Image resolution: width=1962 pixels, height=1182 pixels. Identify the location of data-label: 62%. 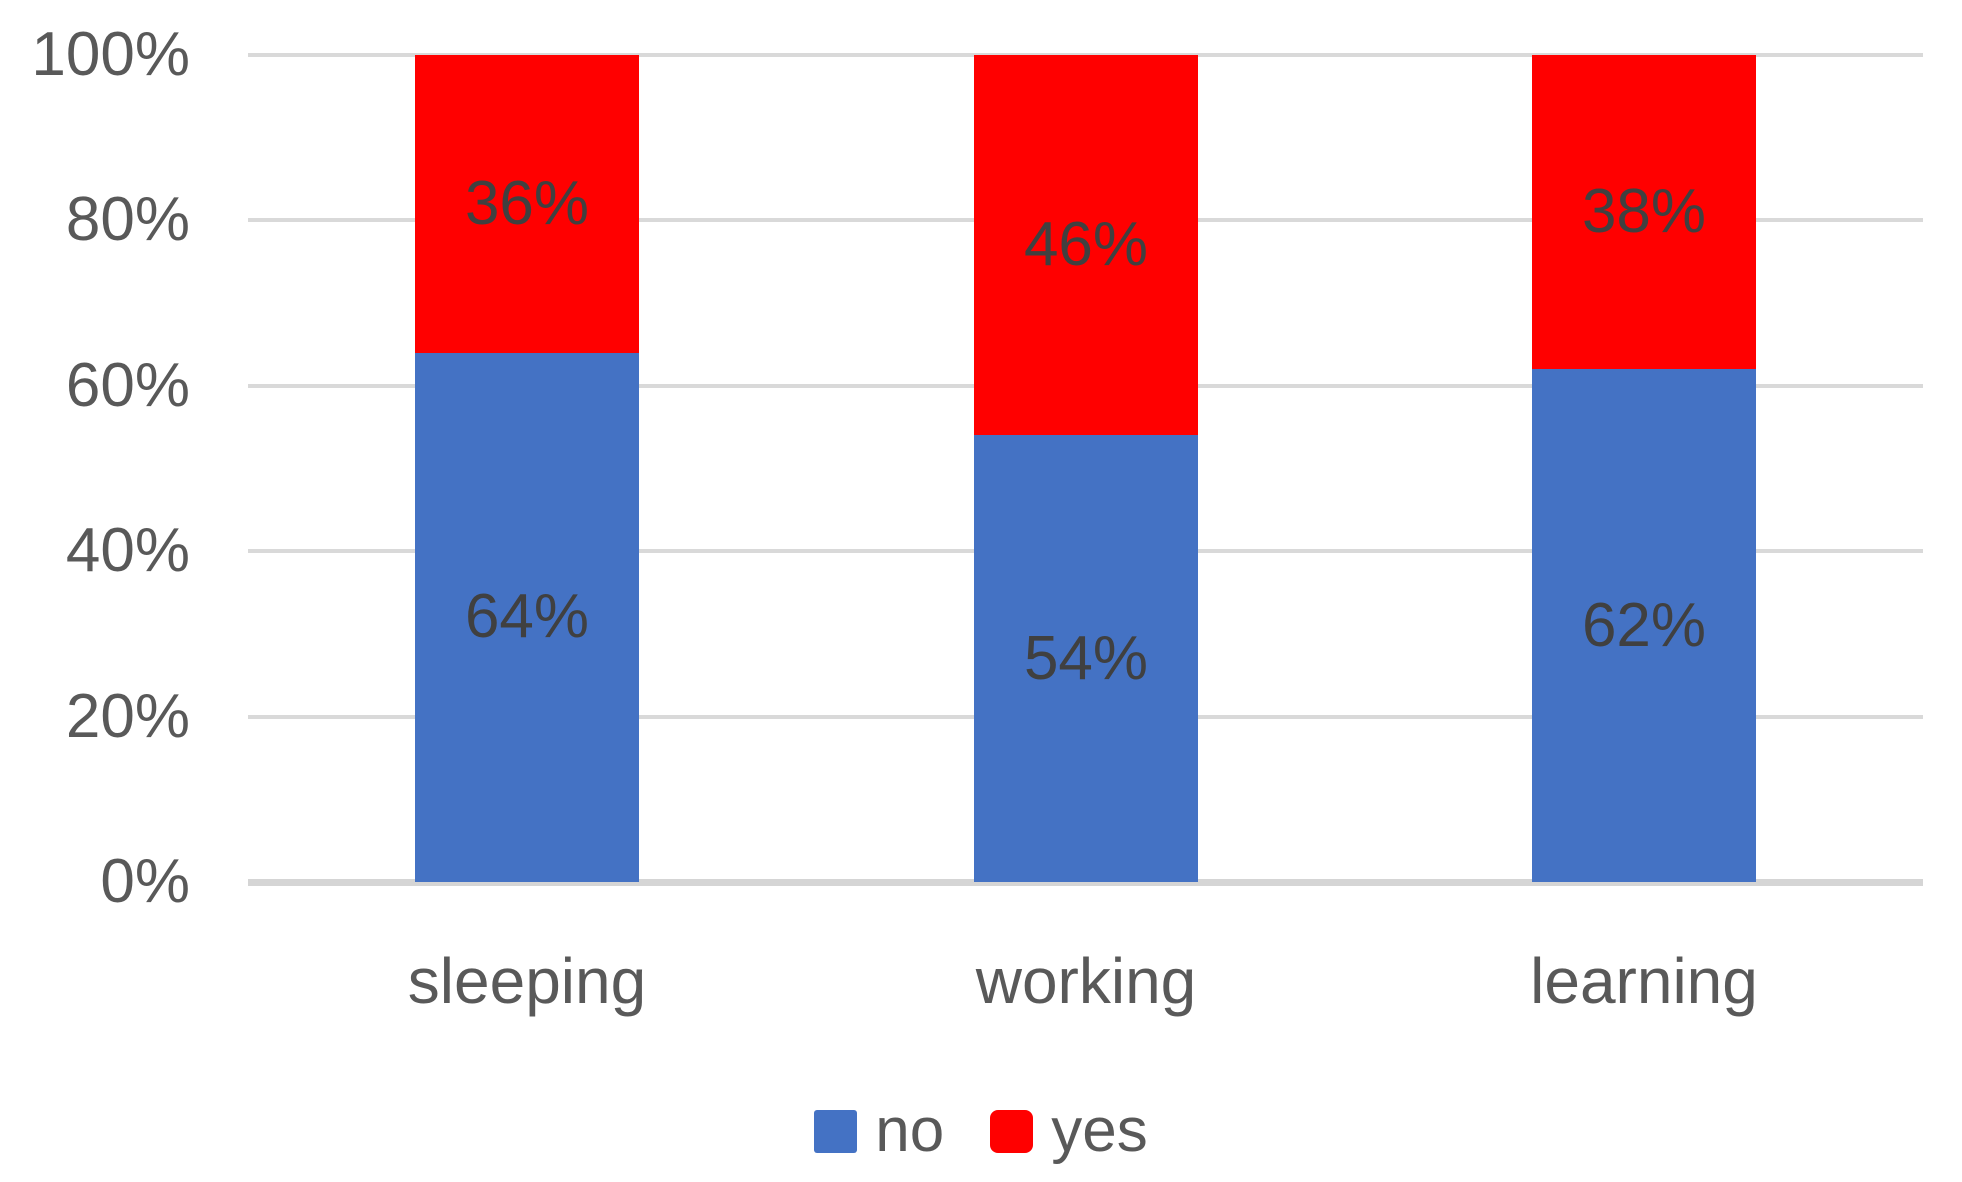
(1644, 625).